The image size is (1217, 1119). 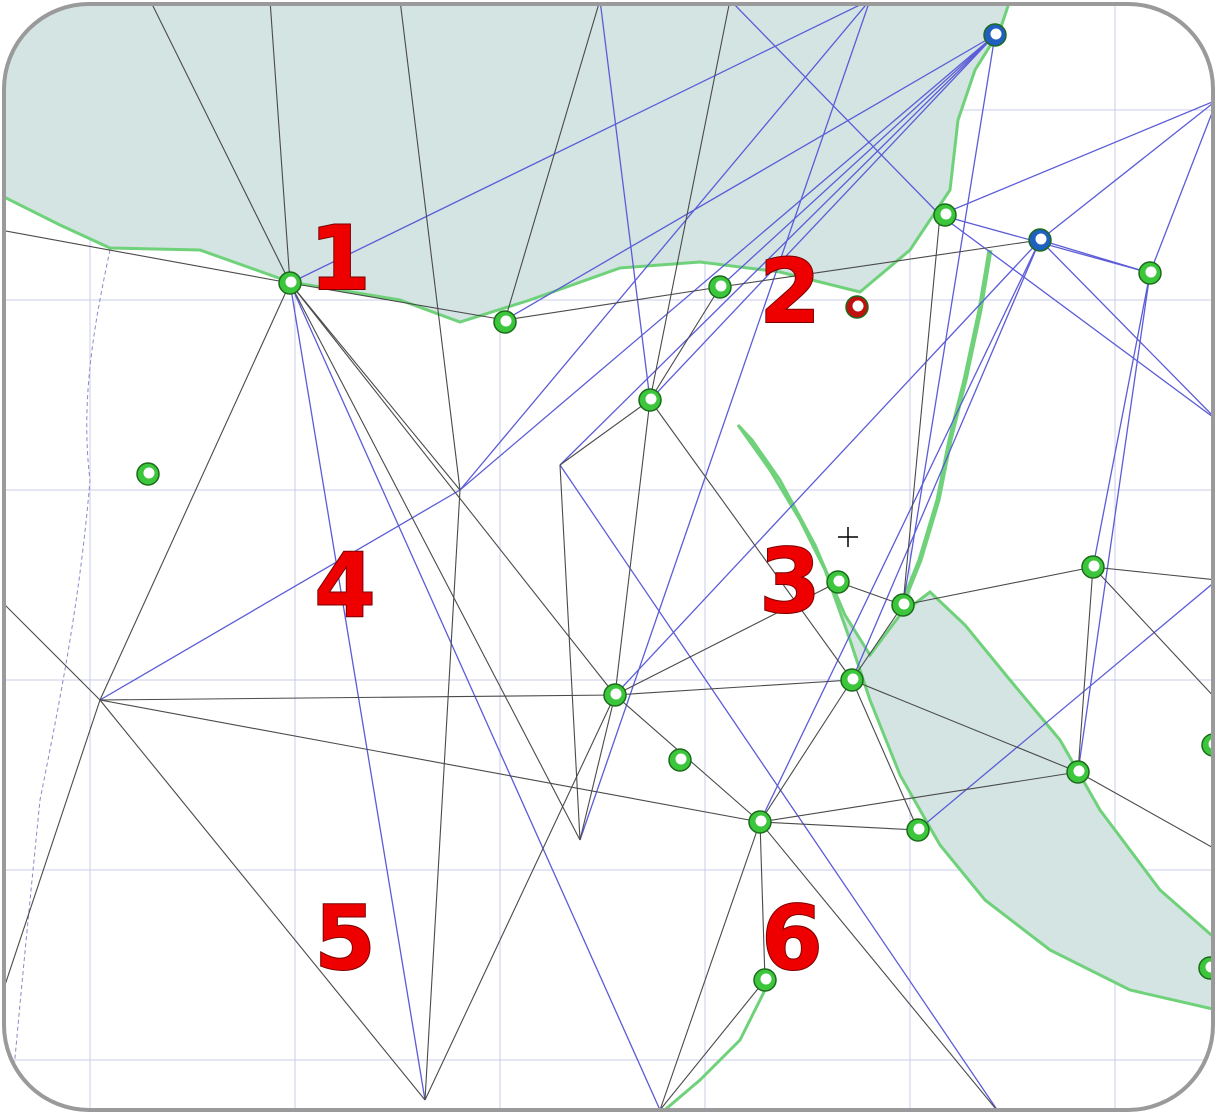 I want to click on map-label: 5, so click(x=344, y=938).